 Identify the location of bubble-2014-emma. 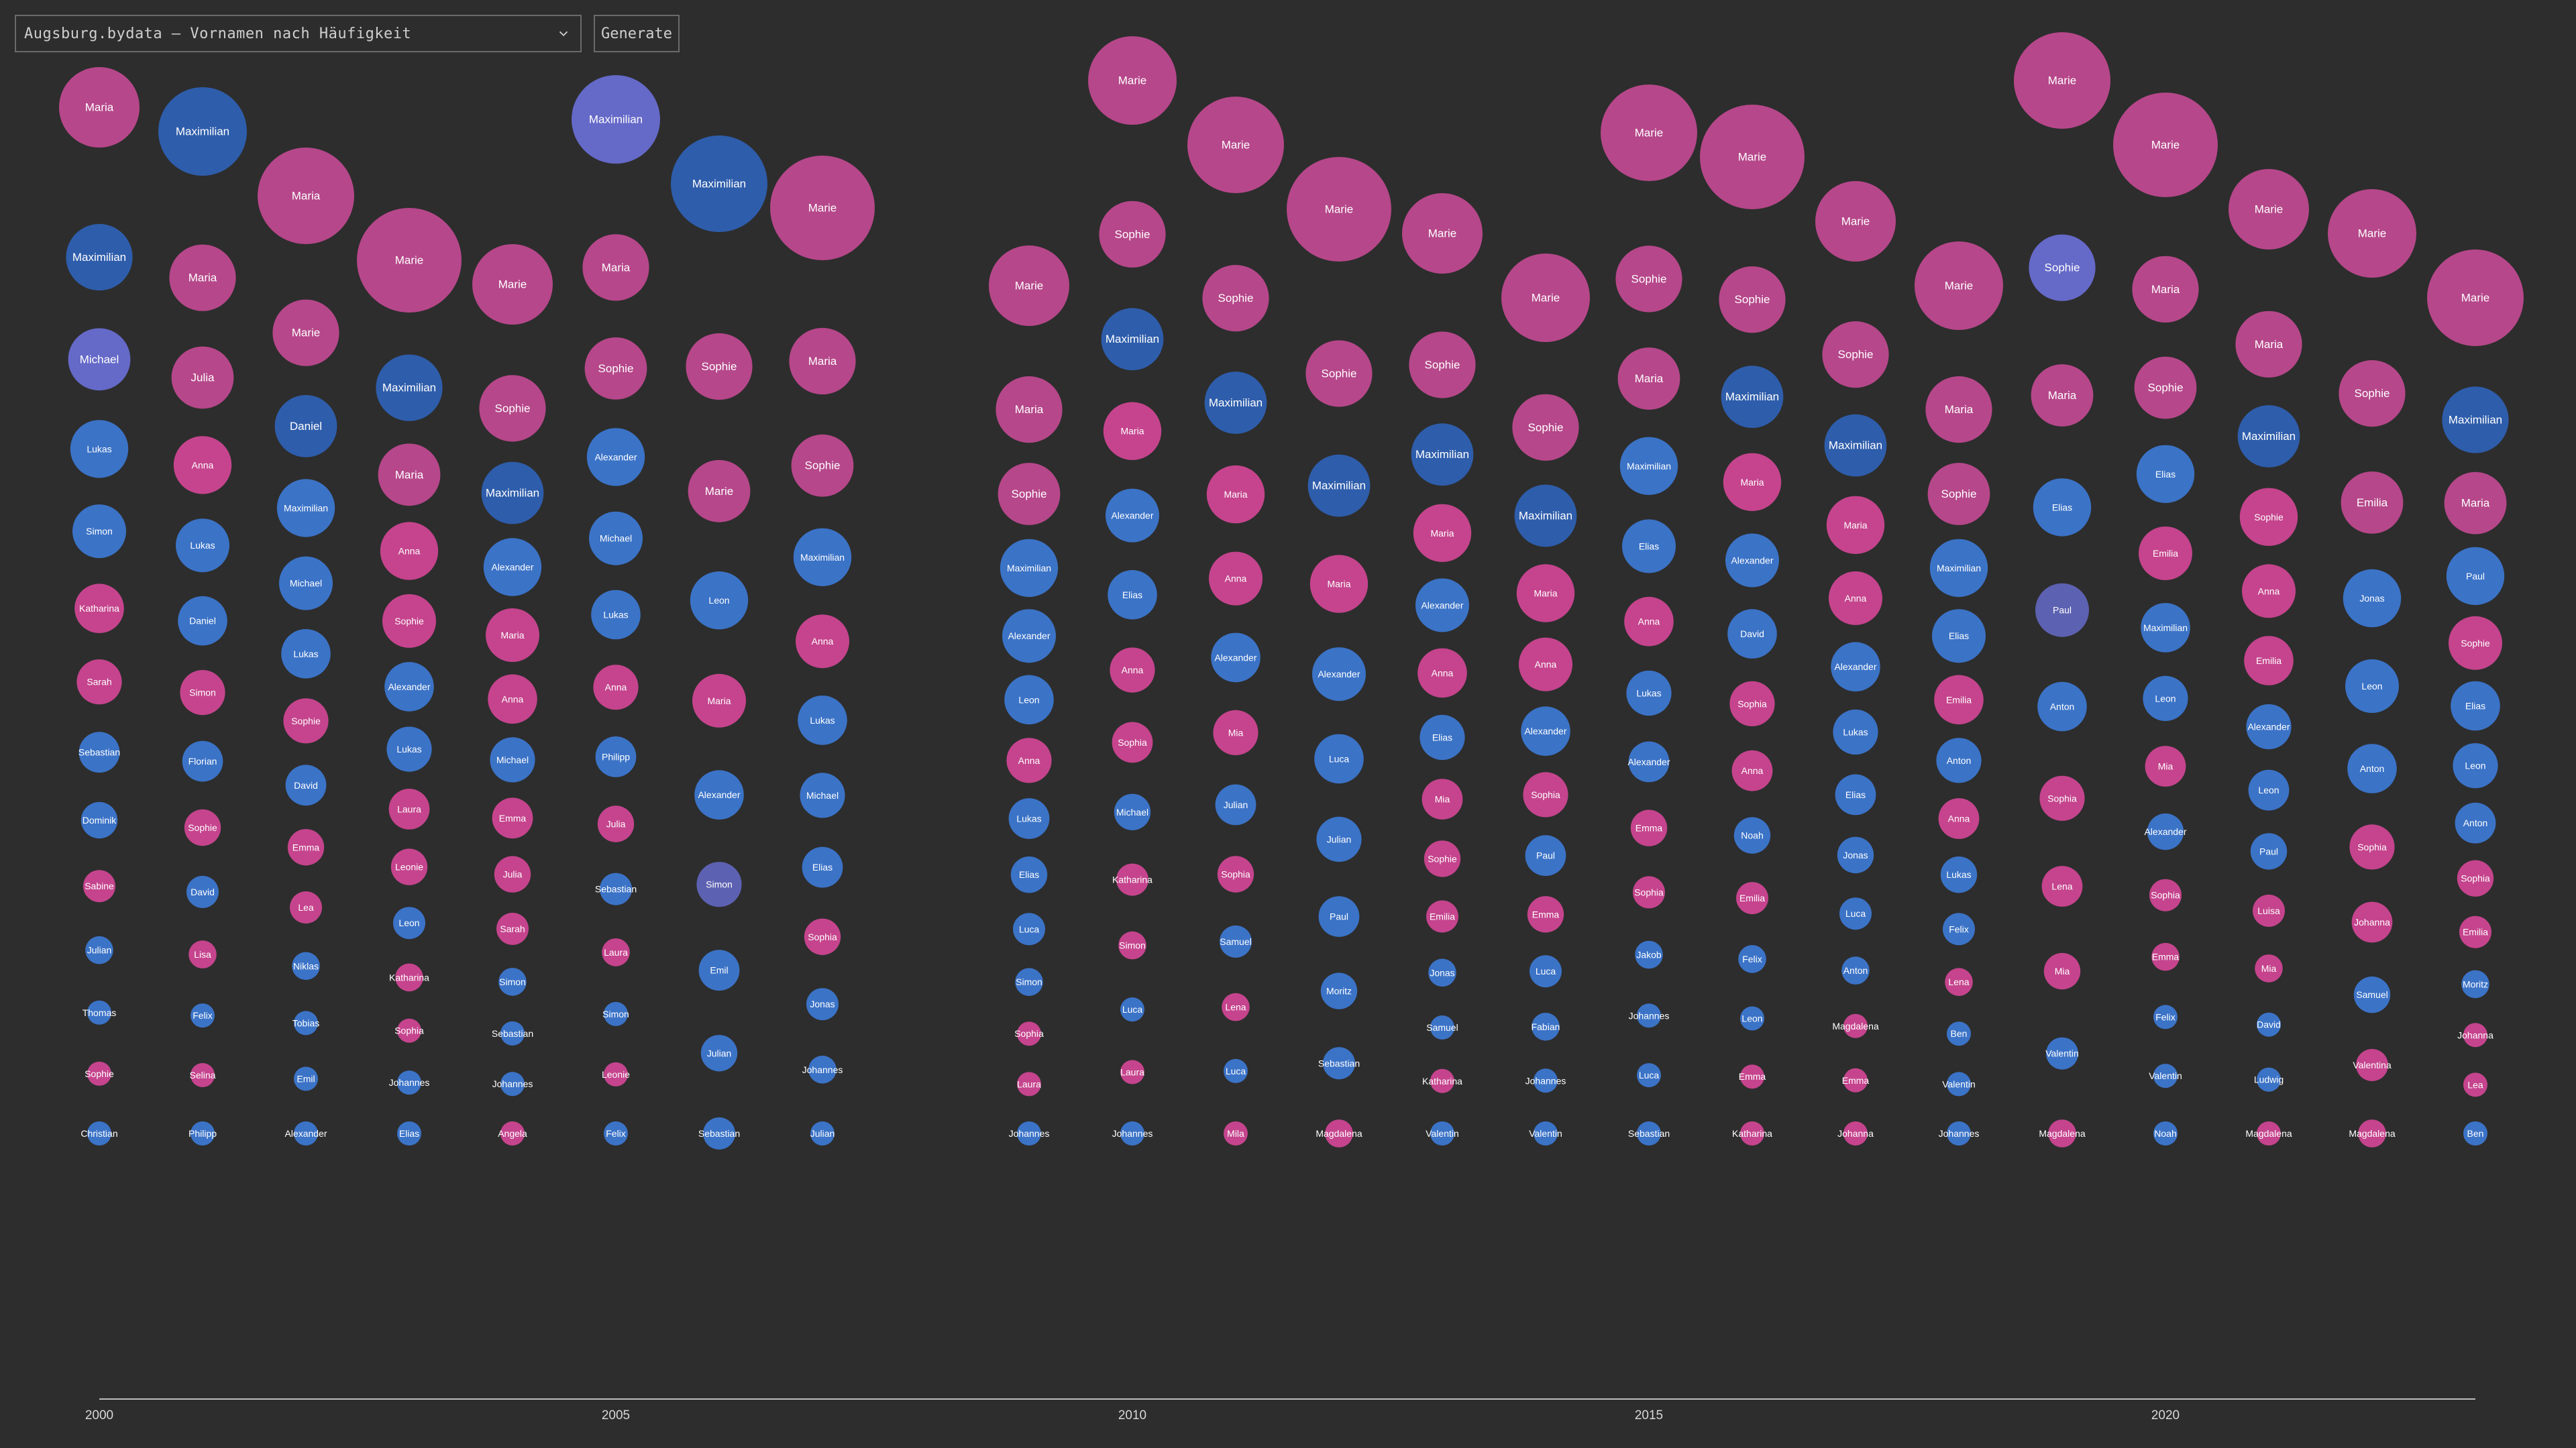
(1545, 914).